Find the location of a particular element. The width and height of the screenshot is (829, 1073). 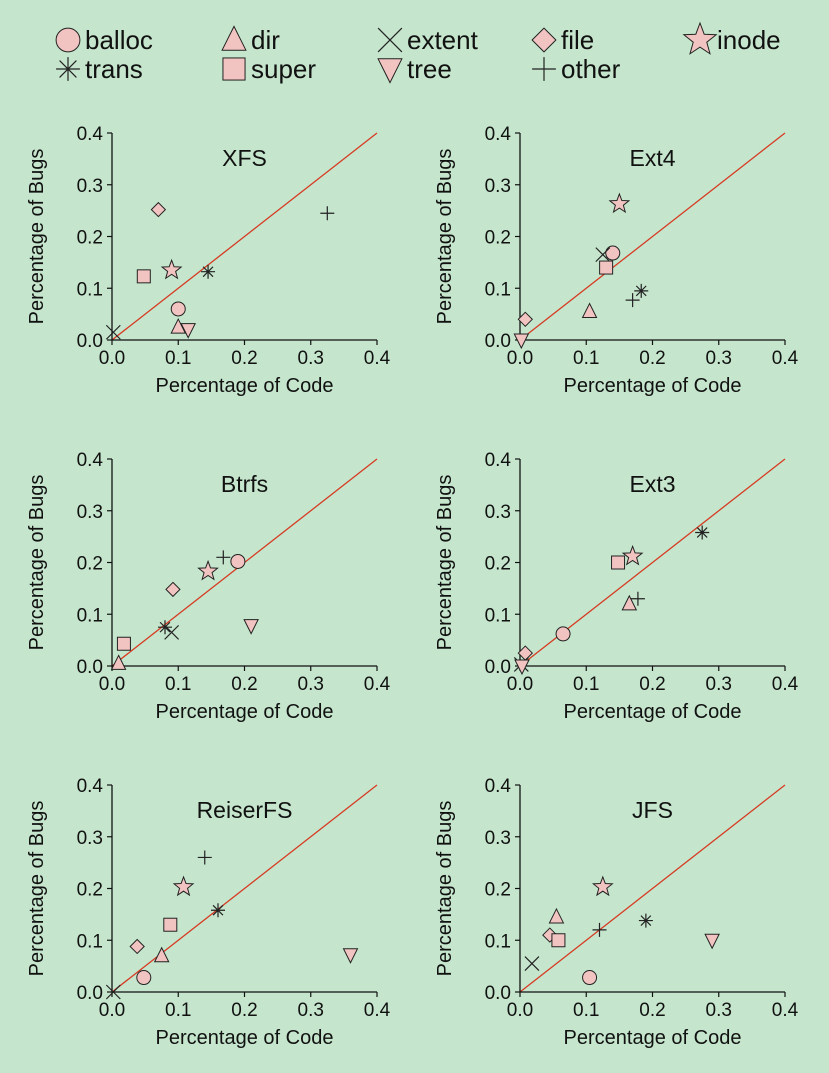

legend-item-balloc: balloc is located at coordinates (104, 40).